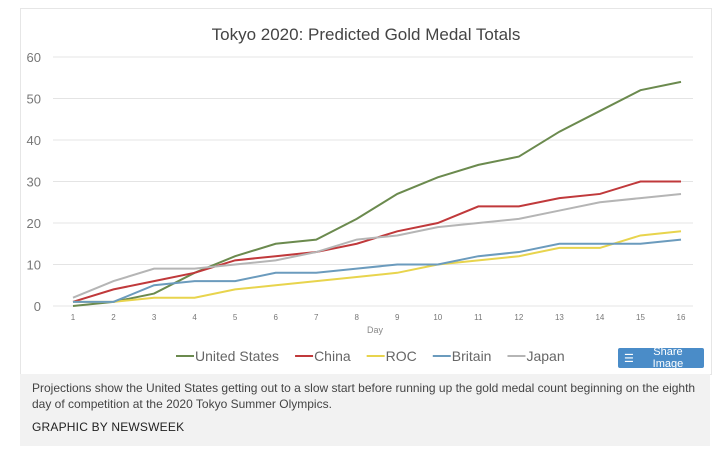 This screenshot has width=720, height=455. I want to click on x-tick-label: 1, so click(73, 317).